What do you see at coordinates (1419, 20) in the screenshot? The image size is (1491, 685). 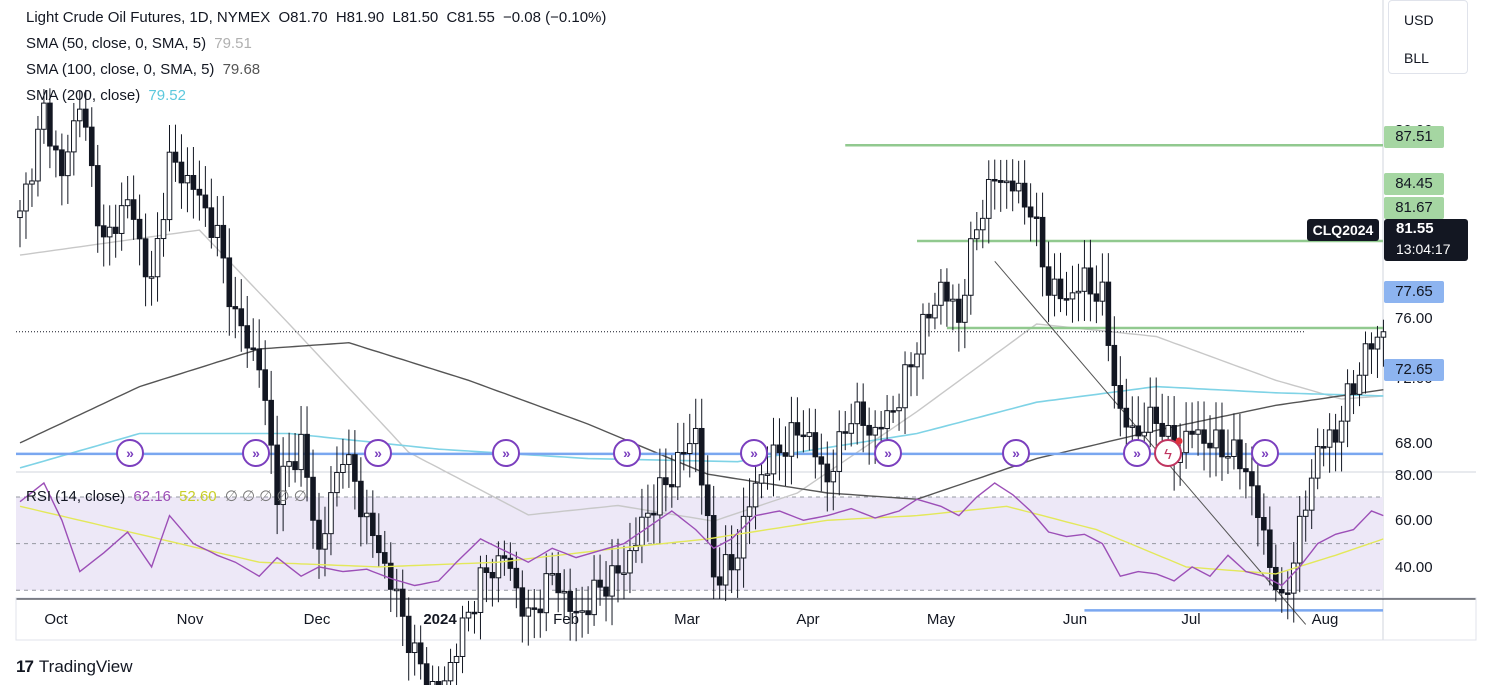 I see `currency-button: USD` at bounding box center [1419, 20].